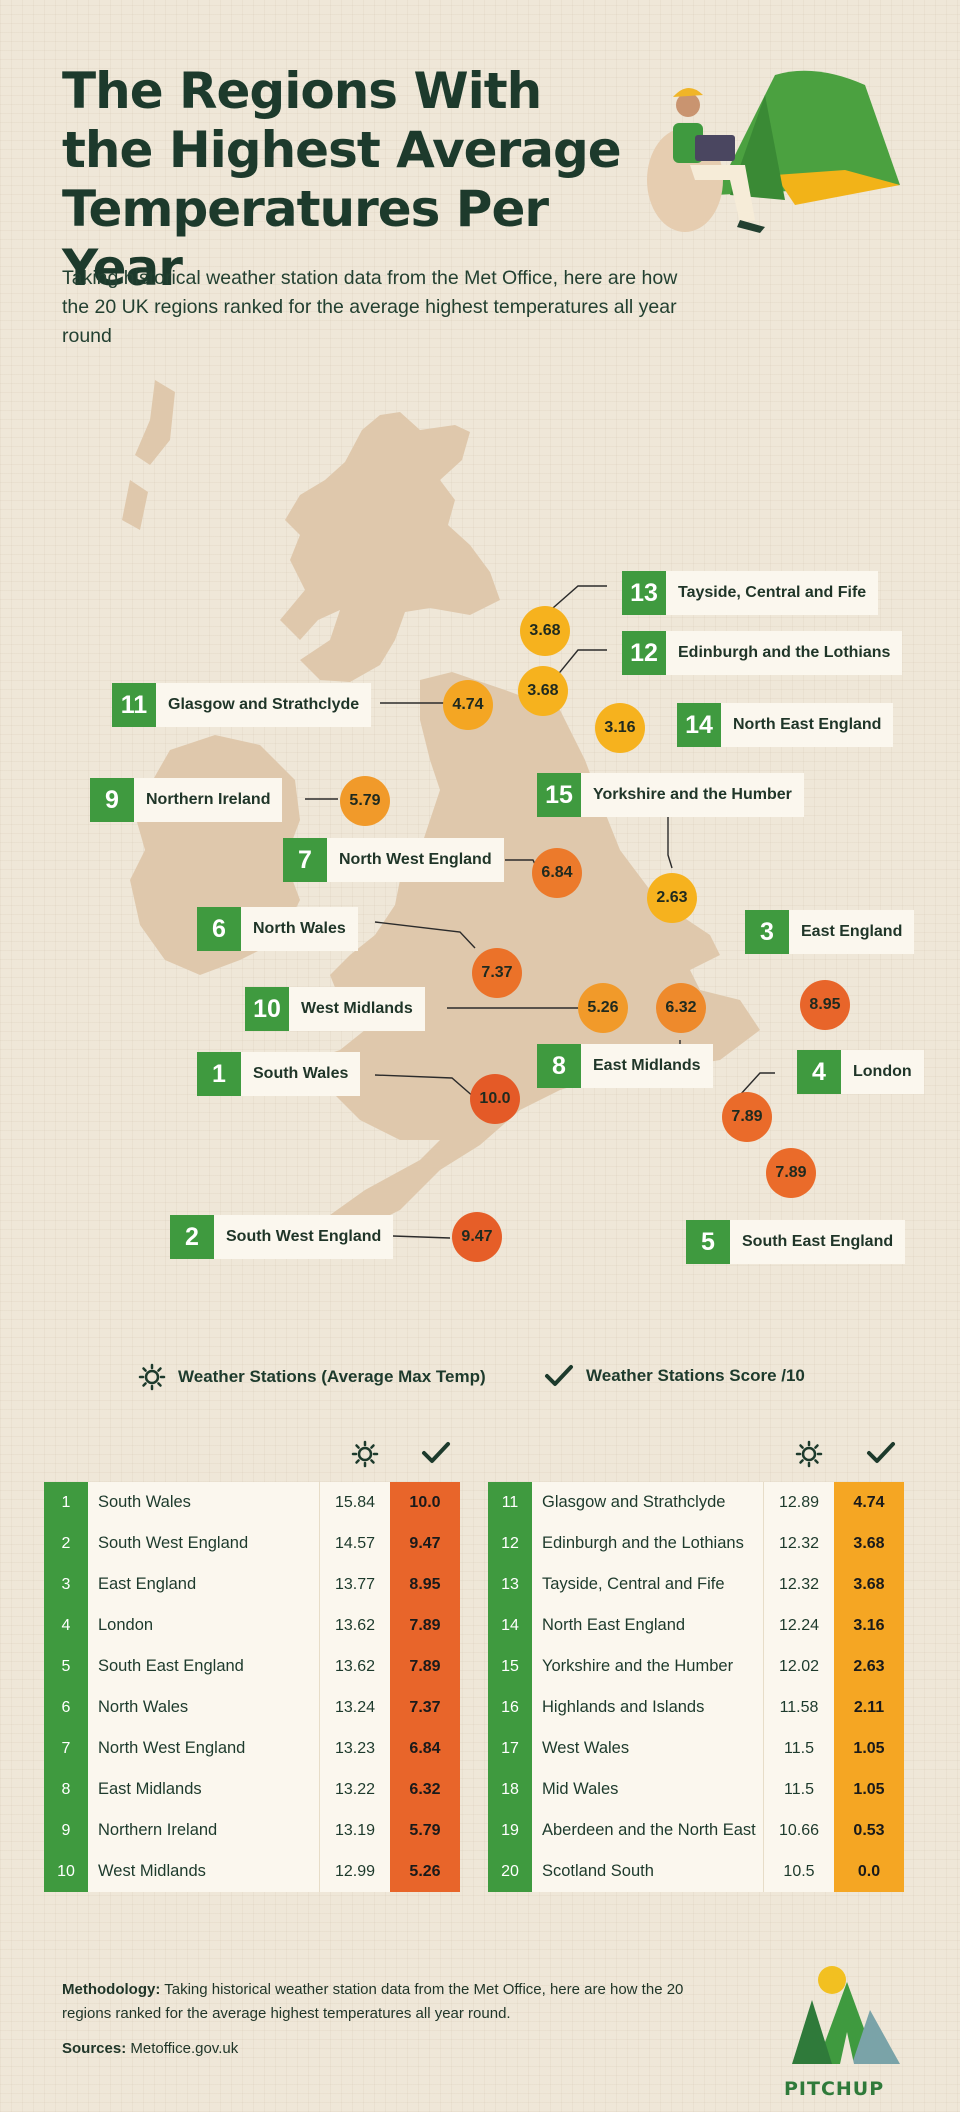 This screenshot has width=960, height=2112. I want to click on region-label: Northern Ireland, so click(208, 800).